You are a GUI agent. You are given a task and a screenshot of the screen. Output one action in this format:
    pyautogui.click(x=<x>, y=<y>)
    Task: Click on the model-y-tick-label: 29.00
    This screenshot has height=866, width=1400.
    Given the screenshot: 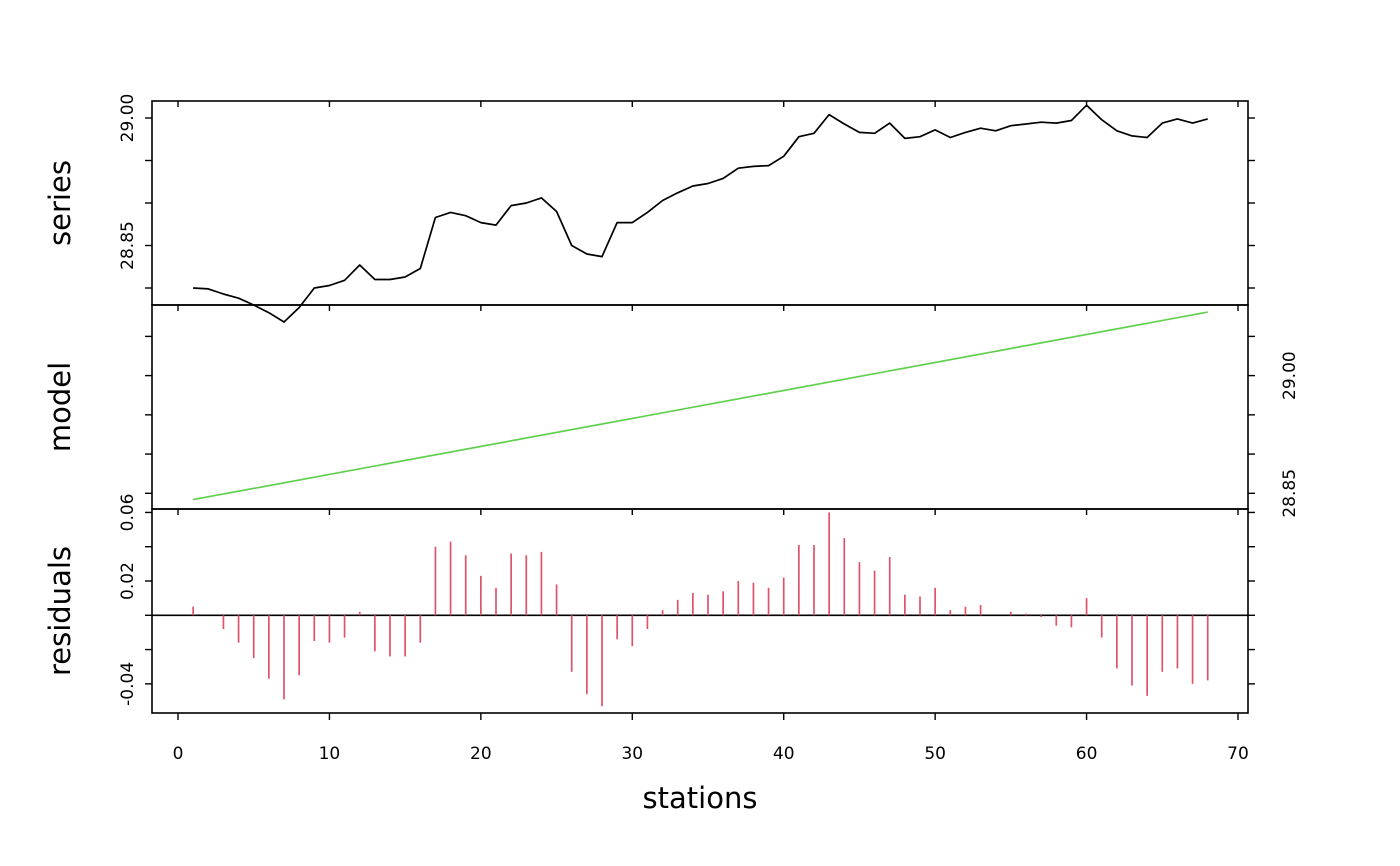 What is the action you would take?
    pyautogui.click(x=1290, y=375)
    